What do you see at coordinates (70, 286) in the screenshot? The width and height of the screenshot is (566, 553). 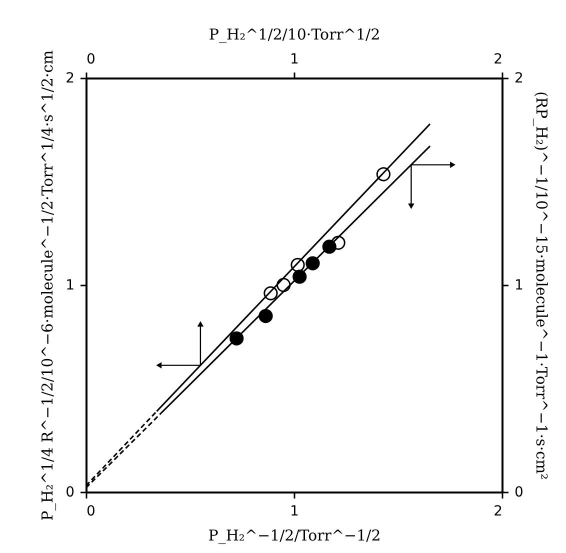 I see `y-tick-label: 1` at bounding box center [70, 286].